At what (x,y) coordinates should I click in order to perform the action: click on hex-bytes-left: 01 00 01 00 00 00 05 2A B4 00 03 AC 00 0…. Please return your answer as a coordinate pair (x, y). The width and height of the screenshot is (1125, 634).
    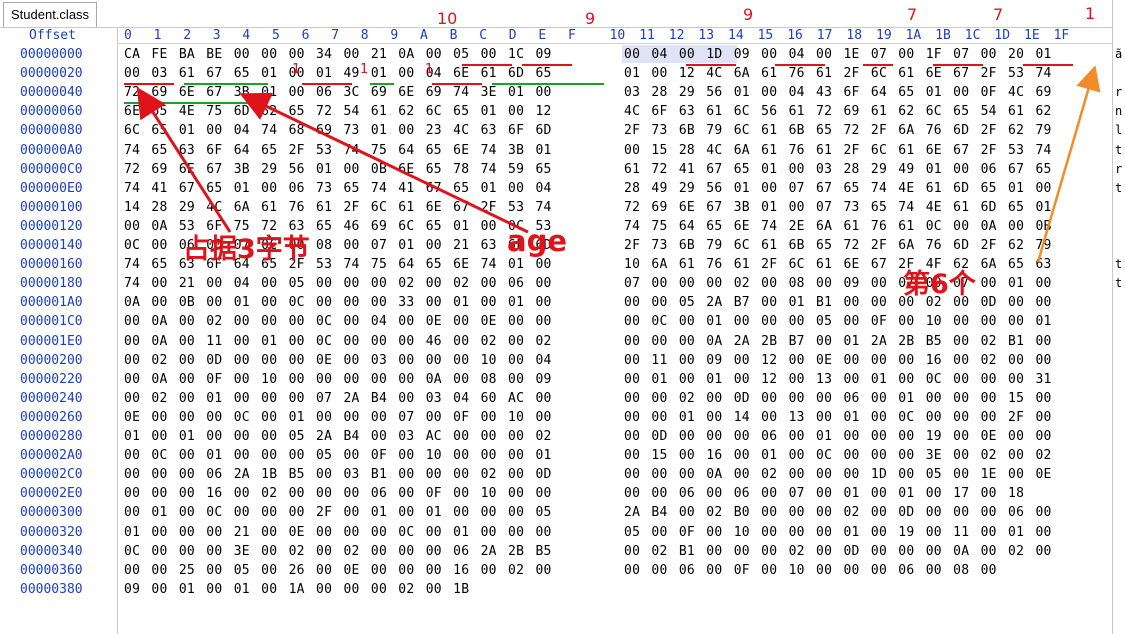
    Looking at the image, I should click on (338, 436).